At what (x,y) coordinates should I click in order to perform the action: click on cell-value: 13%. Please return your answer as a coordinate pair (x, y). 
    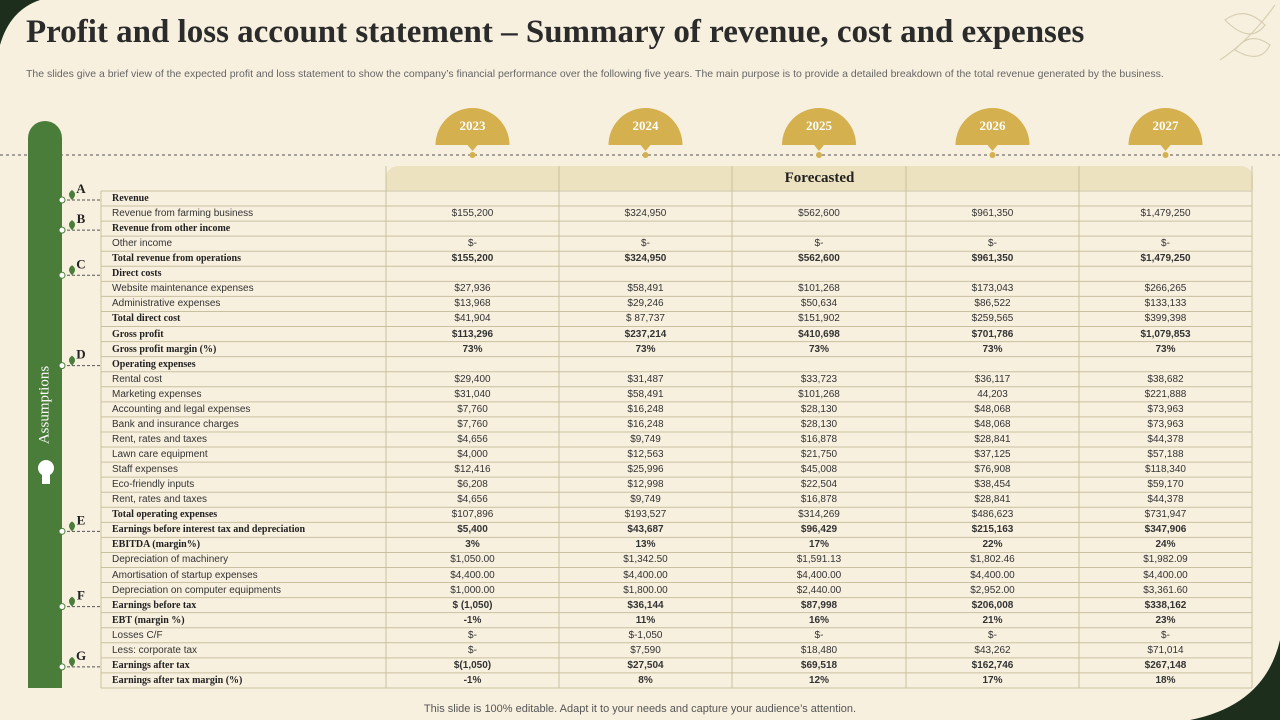
    Looking at the image, I should click on (645, 545).